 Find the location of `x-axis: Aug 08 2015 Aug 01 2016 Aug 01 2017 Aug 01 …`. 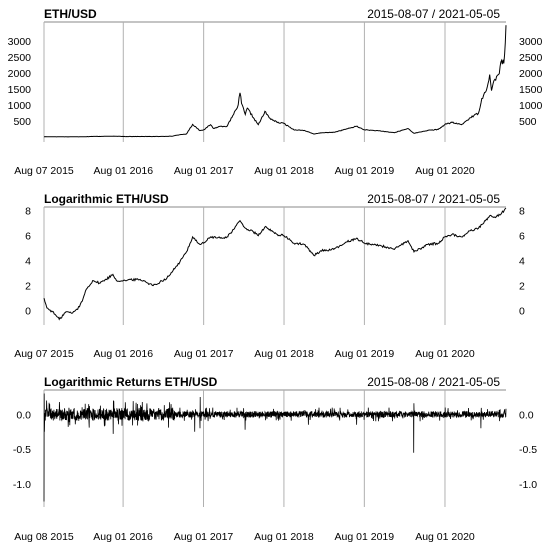

x-axis: Aug 08 2015 Aug 01 2016 Aug 01 2017 Aug 01 … is located at coordinates (244, 537).